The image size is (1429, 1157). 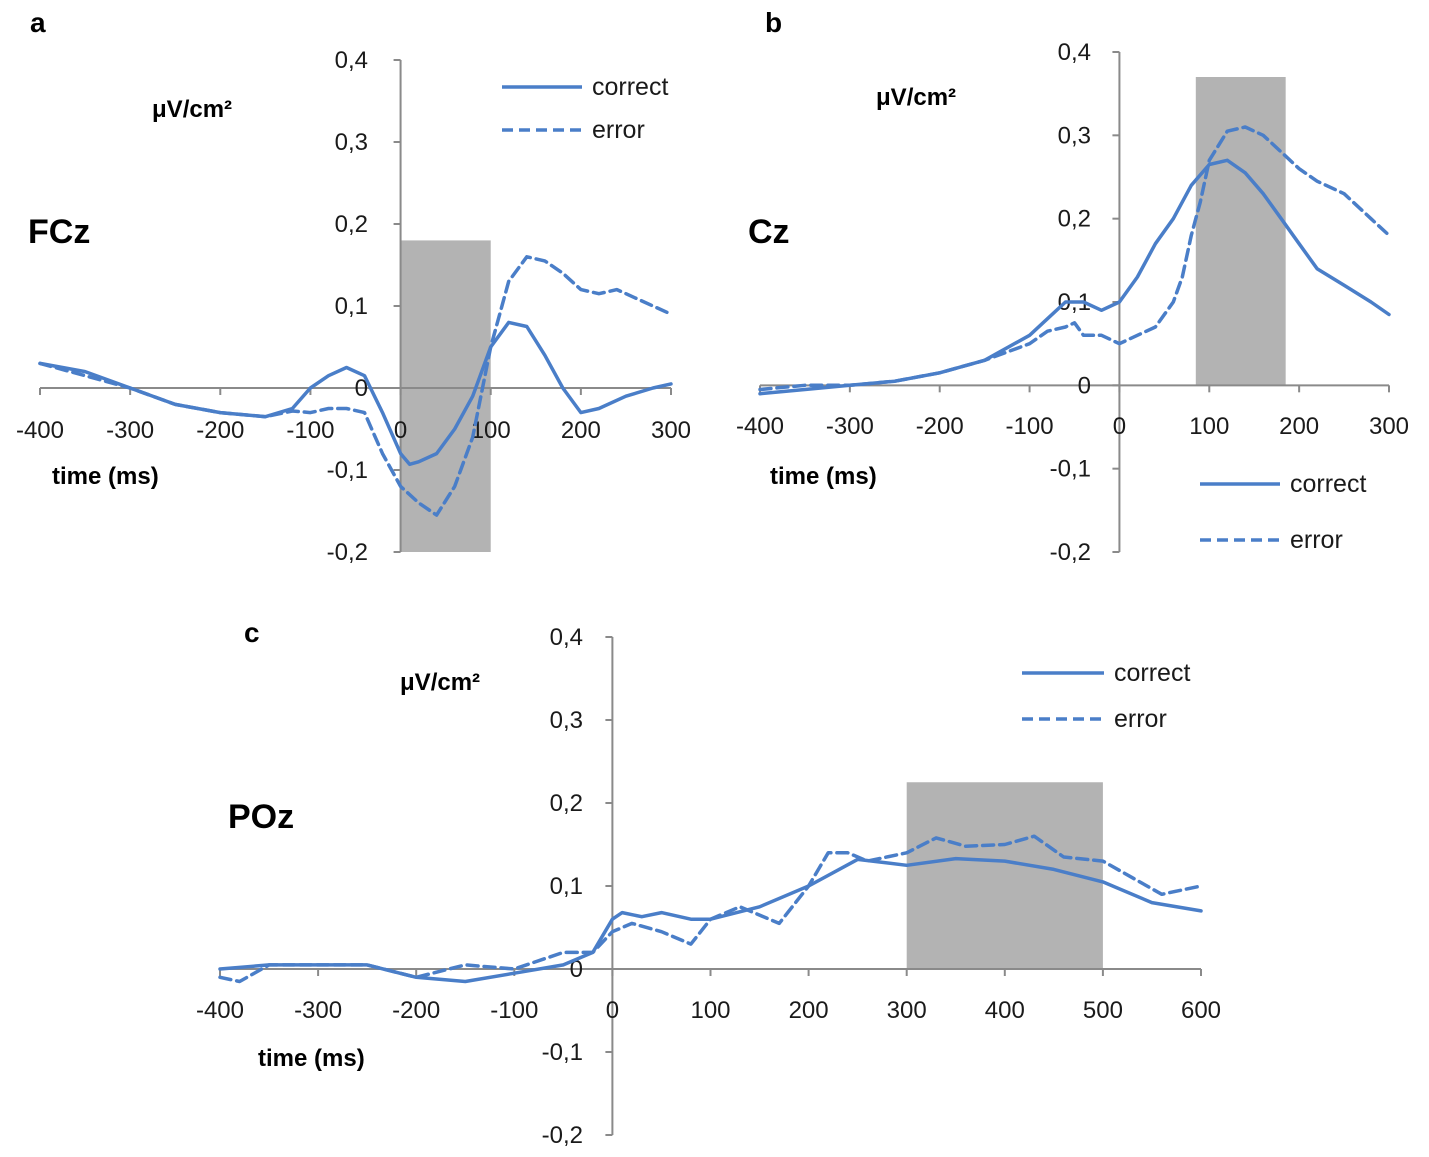 What do you see at coordinates (671, 430) in the screenshot?
I see `panel-a-x-tick-label: 300` at bounding box center [671, 430].